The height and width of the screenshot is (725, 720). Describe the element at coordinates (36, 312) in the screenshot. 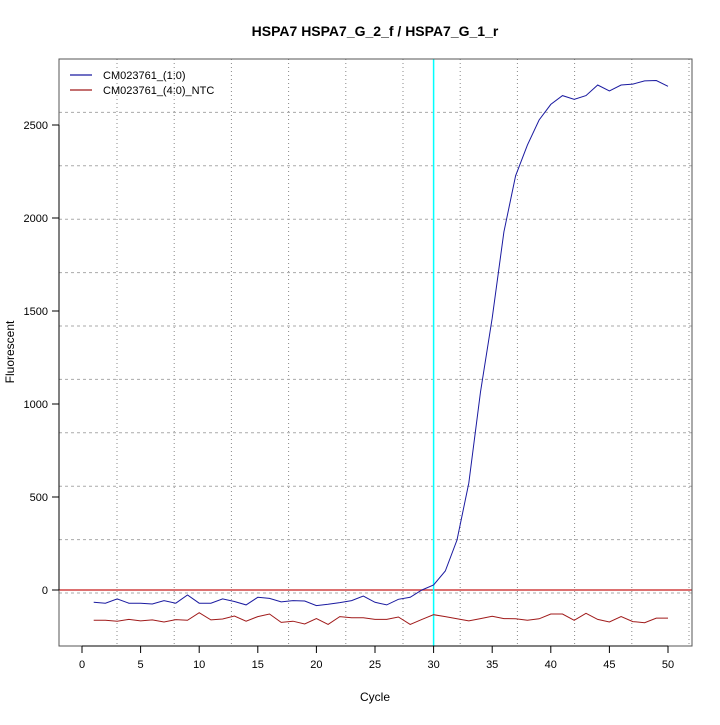

I see `y-tick-label: 1500` at that location.